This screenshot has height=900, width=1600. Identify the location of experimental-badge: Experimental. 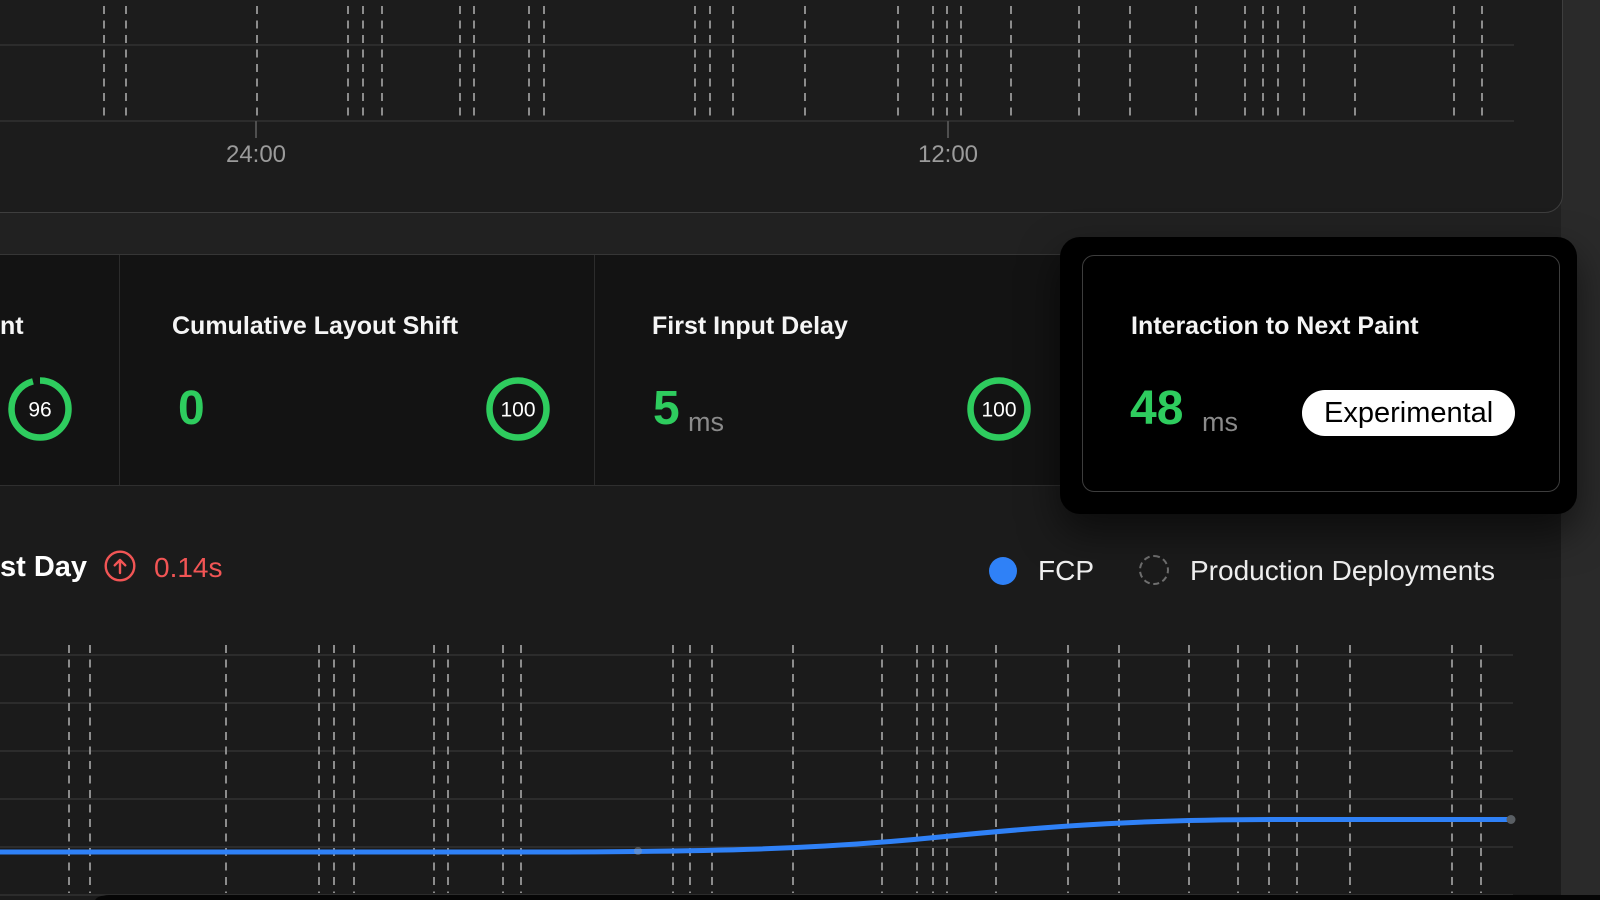
(1409, 413).